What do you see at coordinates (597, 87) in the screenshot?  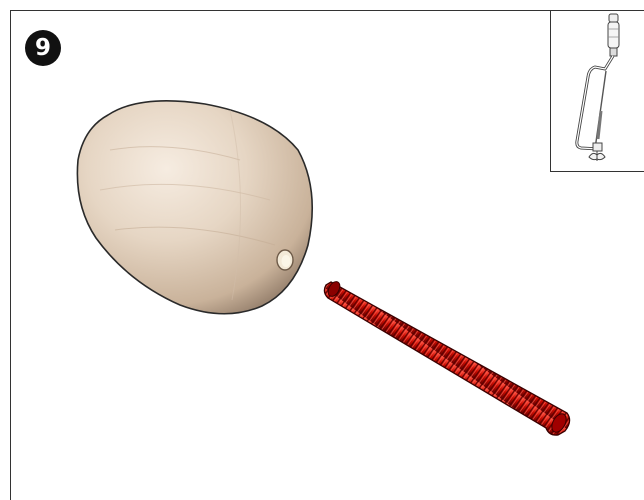 I see `assembled-tool-icon` at bounding box center [597, 87].